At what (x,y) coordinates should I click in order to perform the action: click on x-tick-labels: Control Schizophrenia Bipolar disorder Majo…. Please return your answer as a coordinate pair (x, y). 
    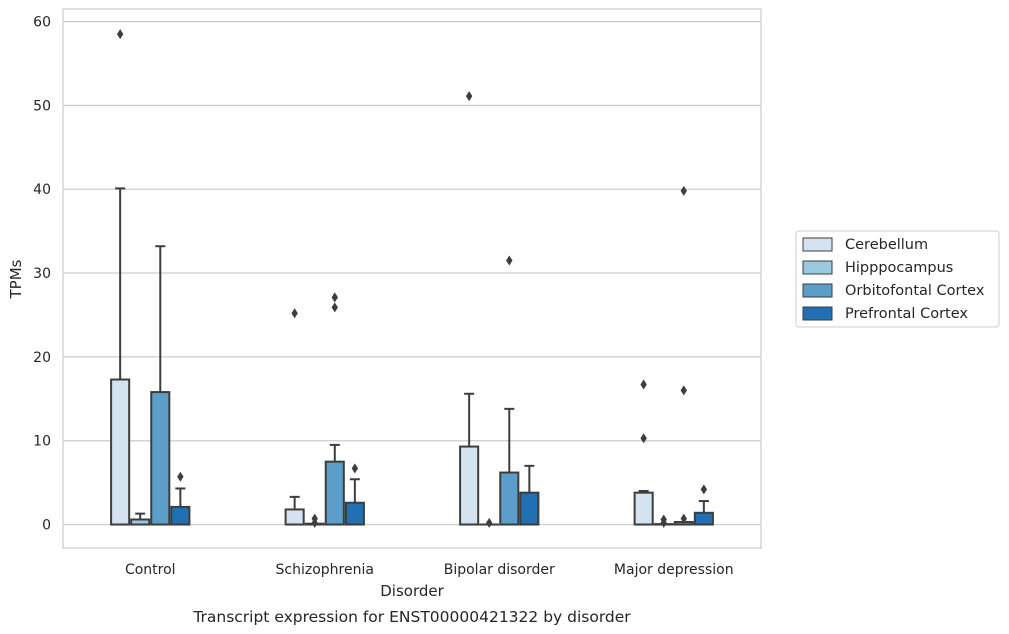
    Looking at the image, I should click on (429, 570).